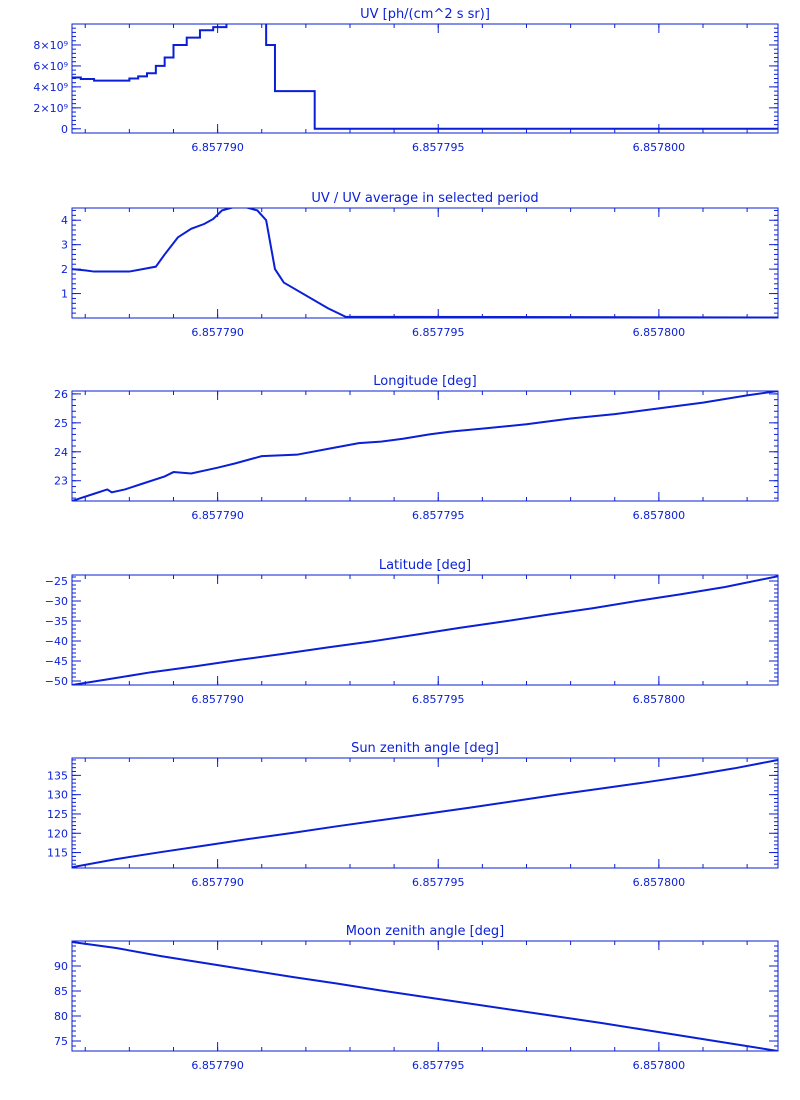 The image size is (800, 1100). What do you see at coordinates (217, 147) in the screenshot?
I see `uv-x-tick-label: 6.857790` at bounding box center [217, 147].